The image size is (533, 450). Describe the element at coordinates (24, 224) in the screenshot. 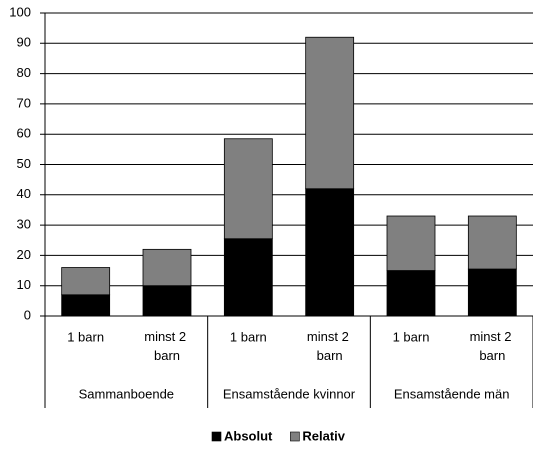

I see `y-tick-label: 30` at that location.